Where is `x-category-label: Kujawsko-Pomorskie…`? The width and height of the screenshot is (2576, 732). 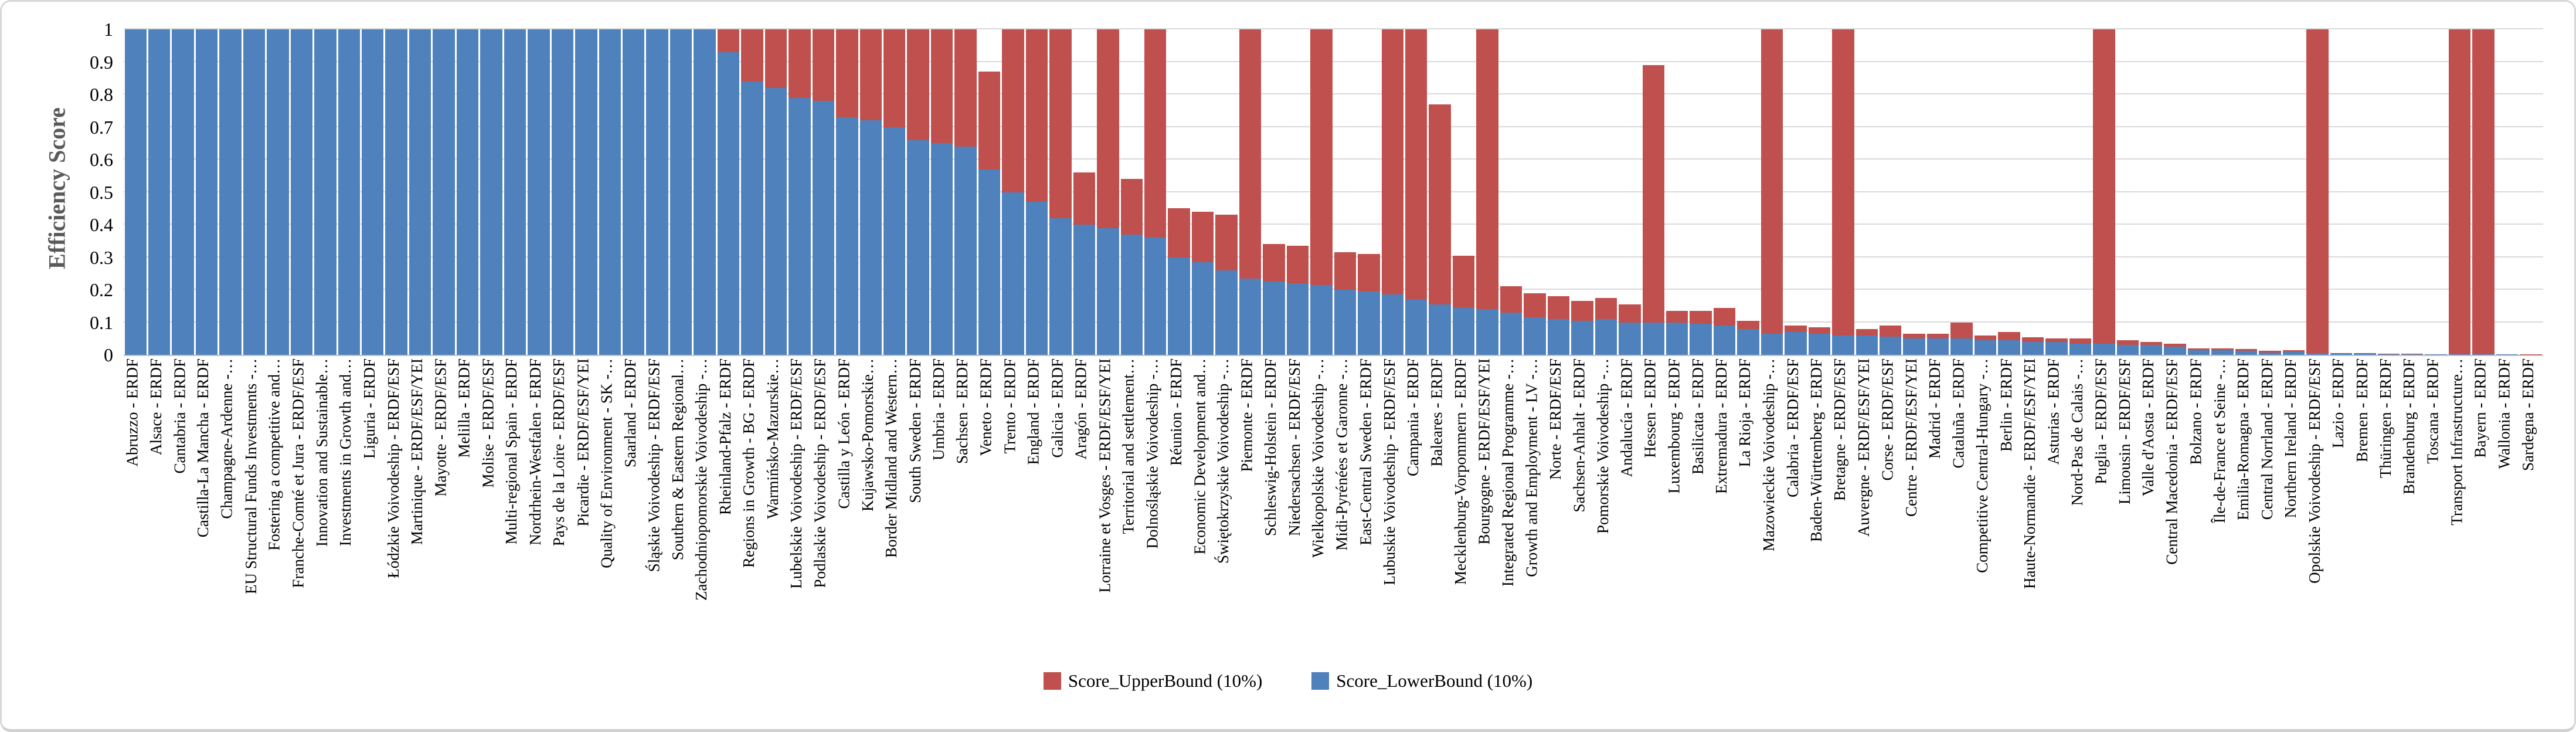
x-category-label: Kujawsko-Pomorskie… is located at coordinates (867, 434).